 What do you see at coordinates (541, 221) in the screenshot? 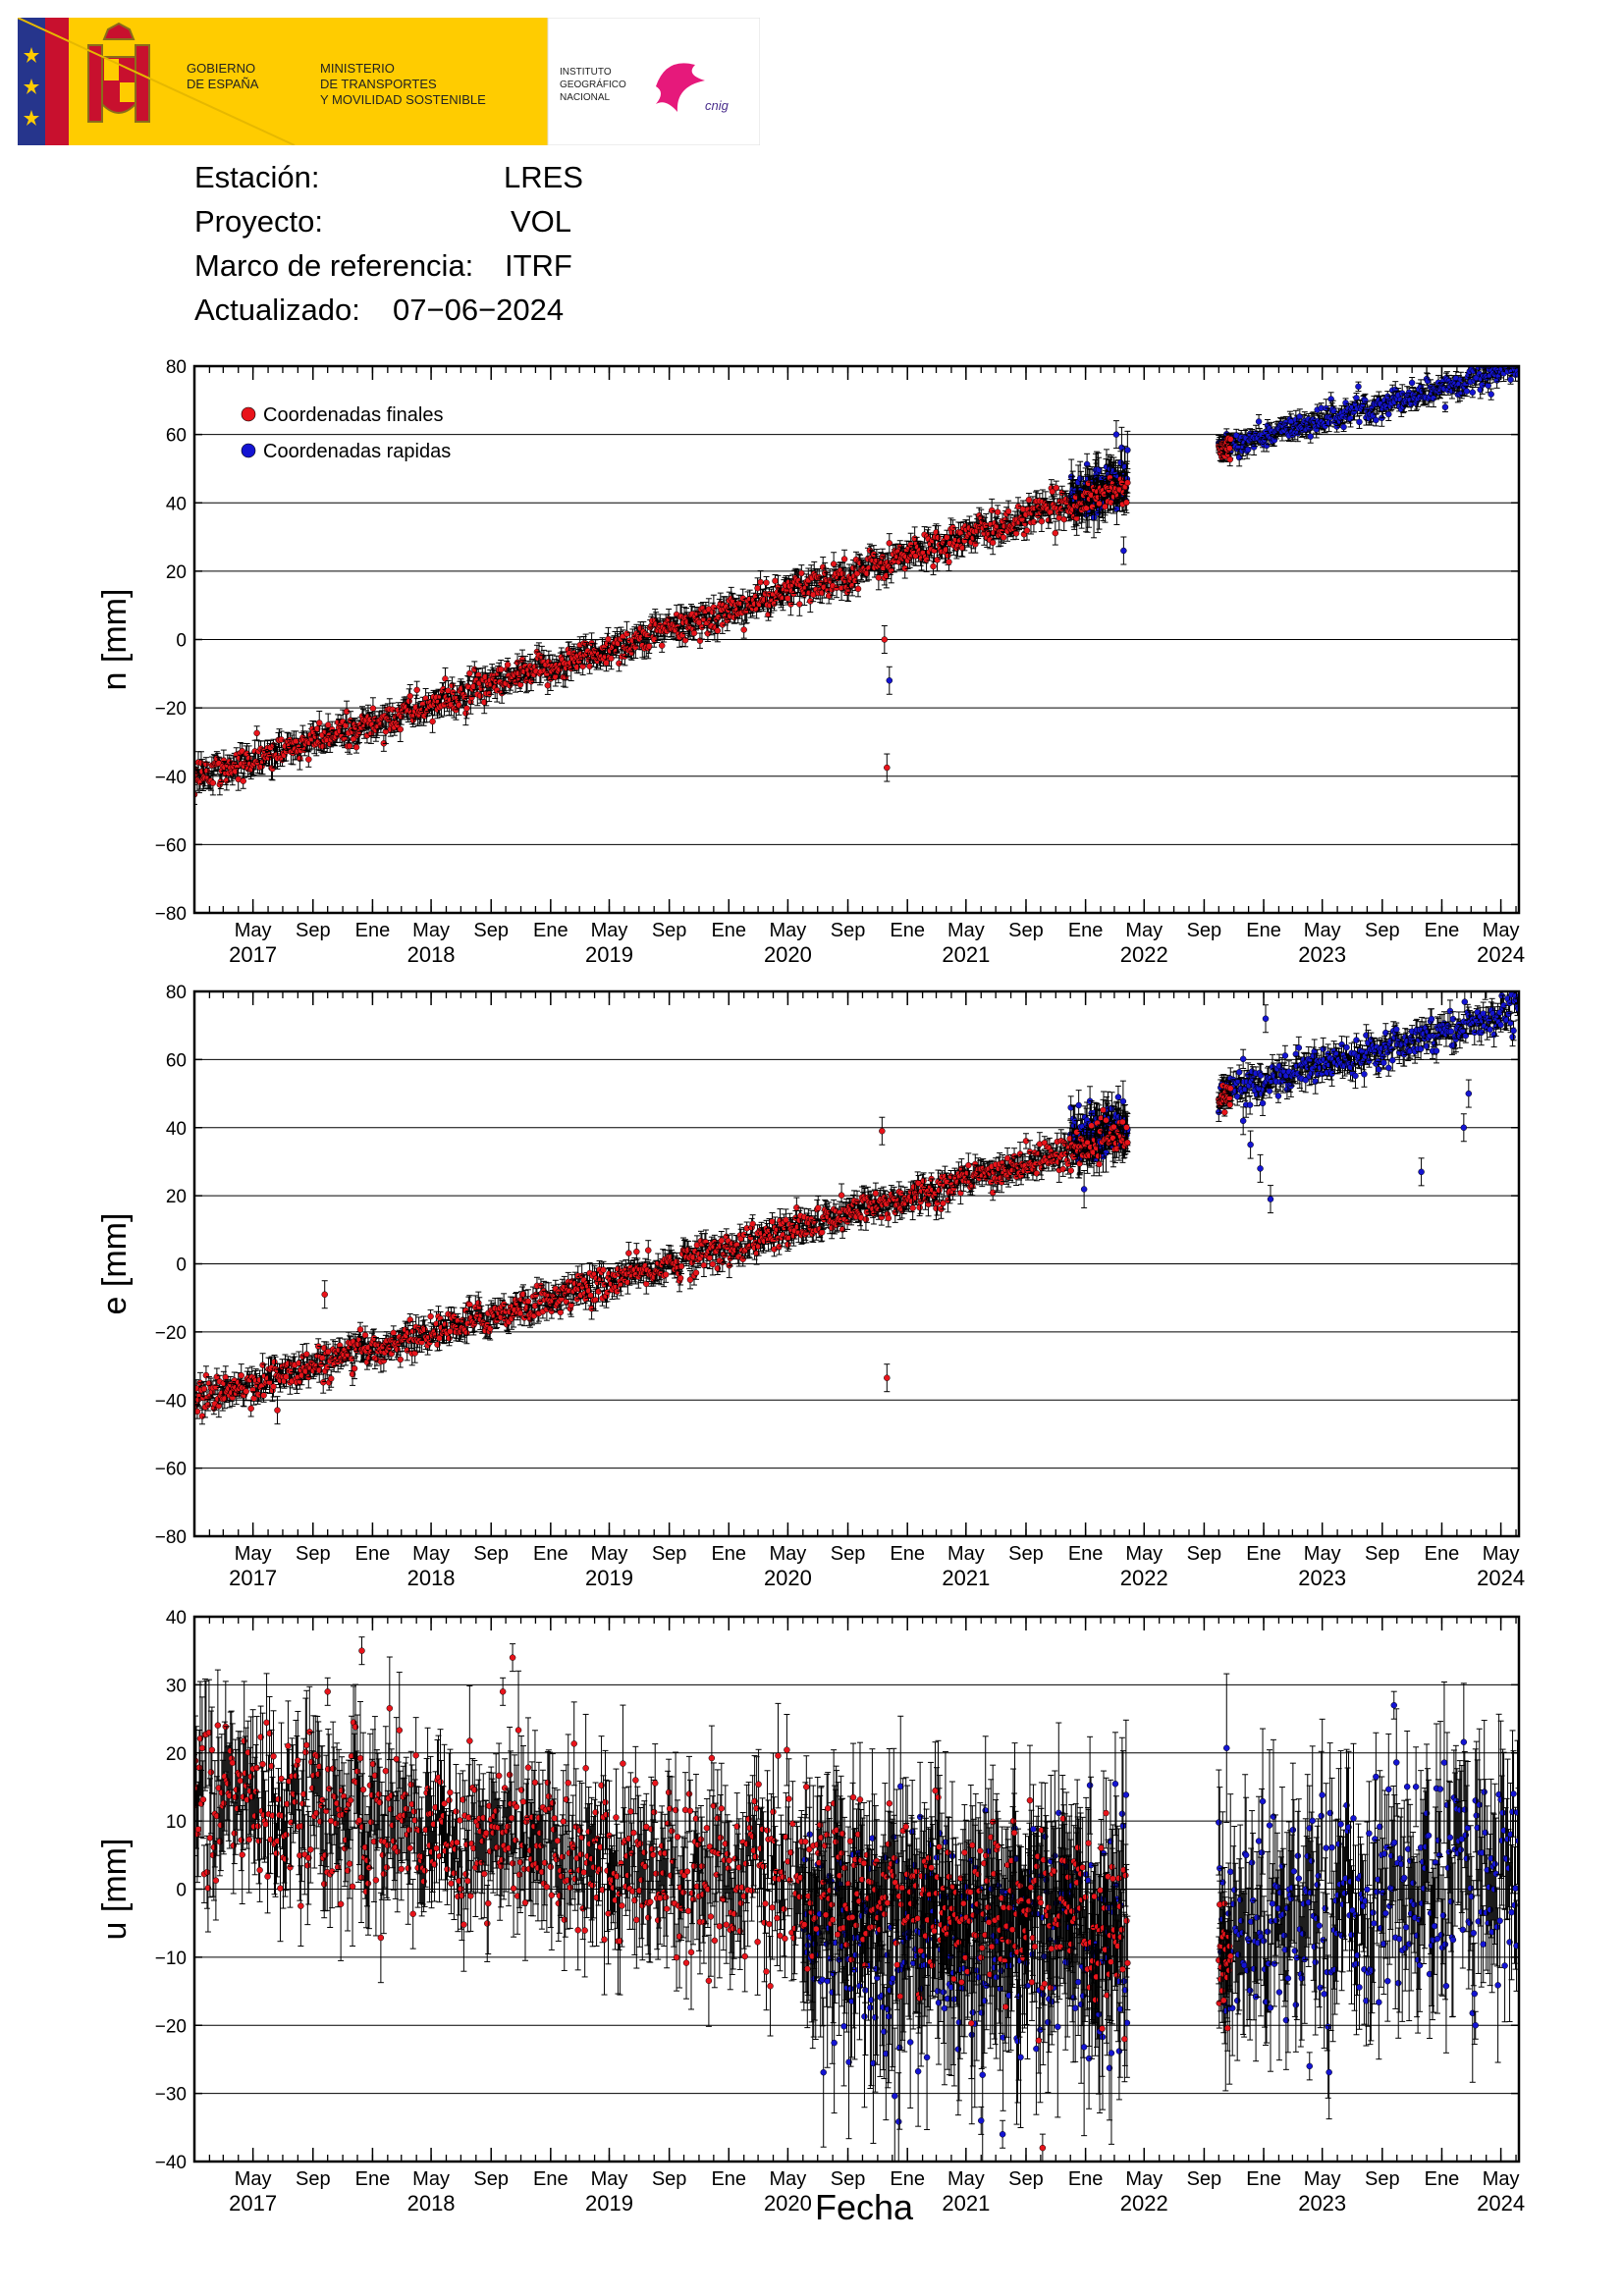
I see `info-value: VOL` at bounding box center [541, 221].